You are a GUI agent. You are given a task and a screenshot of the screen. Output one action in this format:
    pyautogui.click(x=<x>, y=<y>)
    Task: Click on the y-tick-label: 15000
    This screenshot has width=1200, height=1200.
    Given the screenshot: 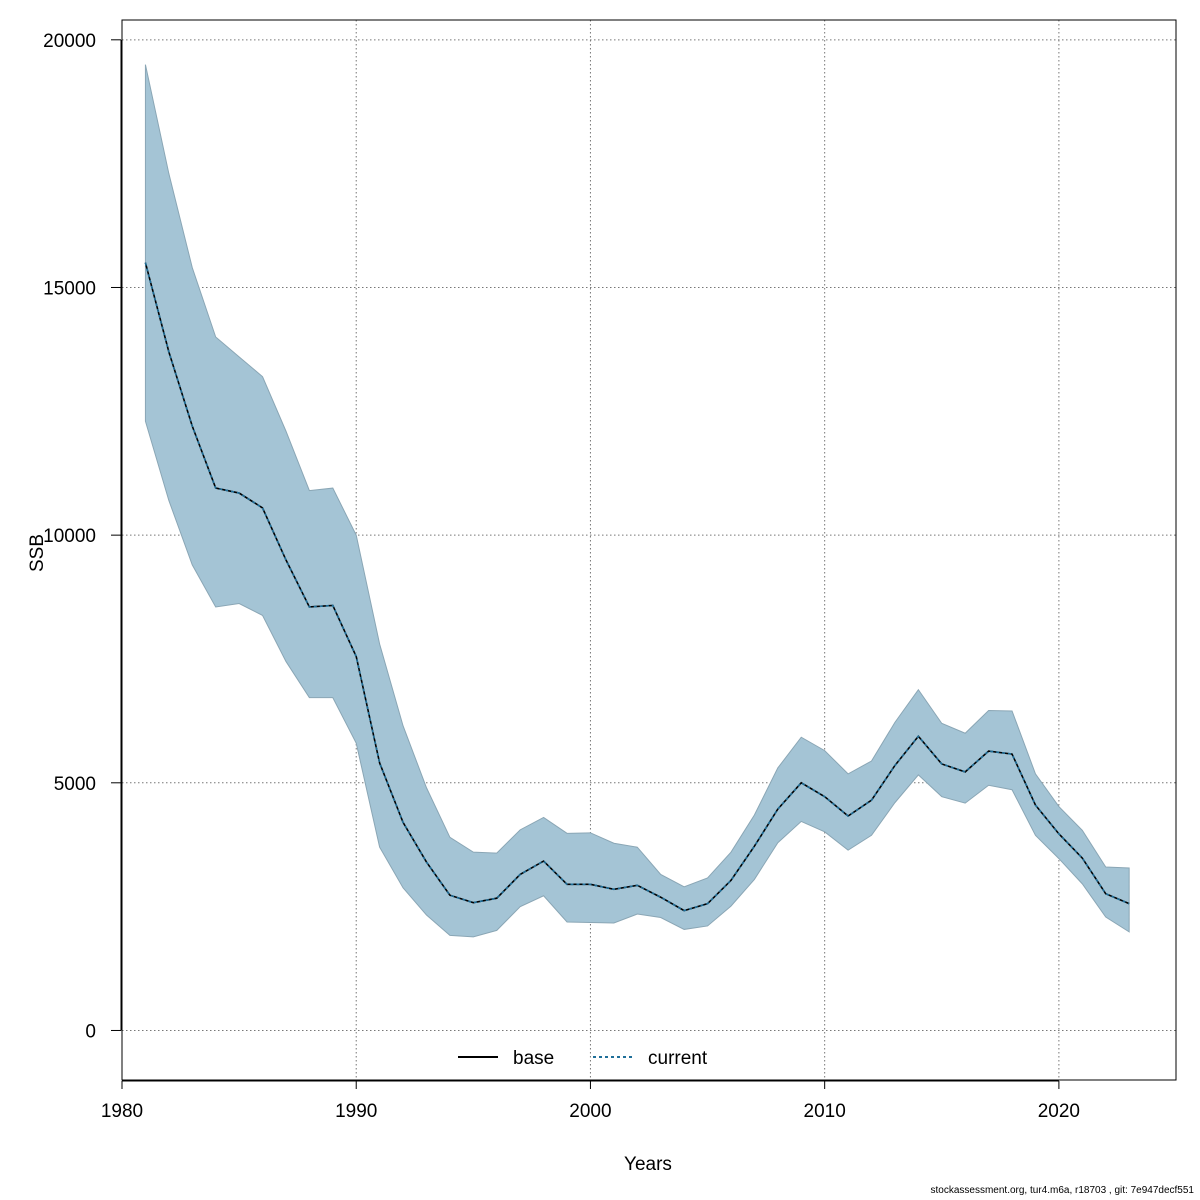 What is the action you would take?
    pyautogui.click(x=69, y=288)
    